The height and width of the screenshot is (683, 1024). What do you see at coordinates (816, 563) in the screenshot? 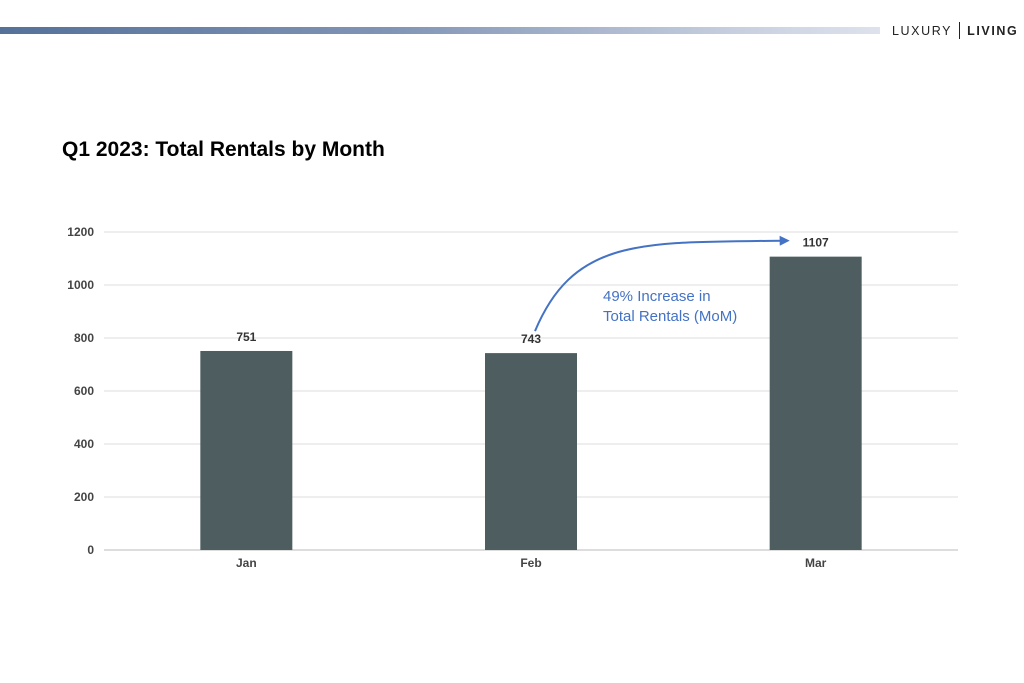
I see `x-tick-label: Mar` at bounding box center [816, 563].